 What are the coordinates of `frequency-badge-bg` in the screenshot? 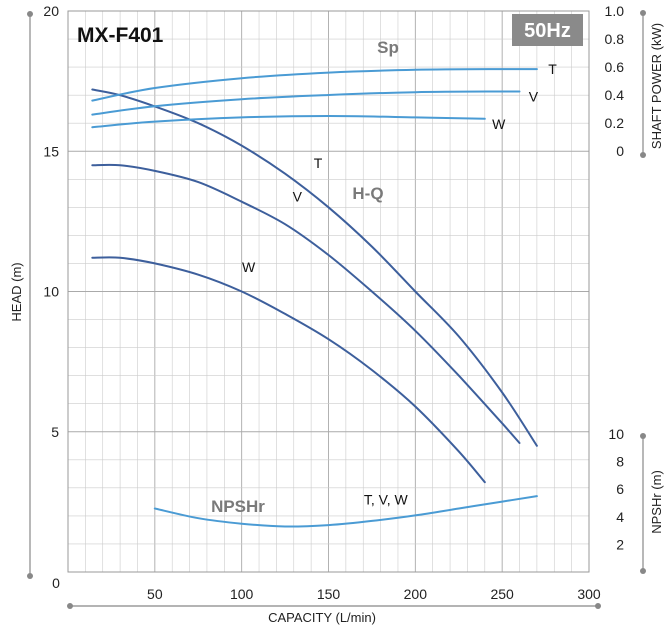 It's located at (547, 30).